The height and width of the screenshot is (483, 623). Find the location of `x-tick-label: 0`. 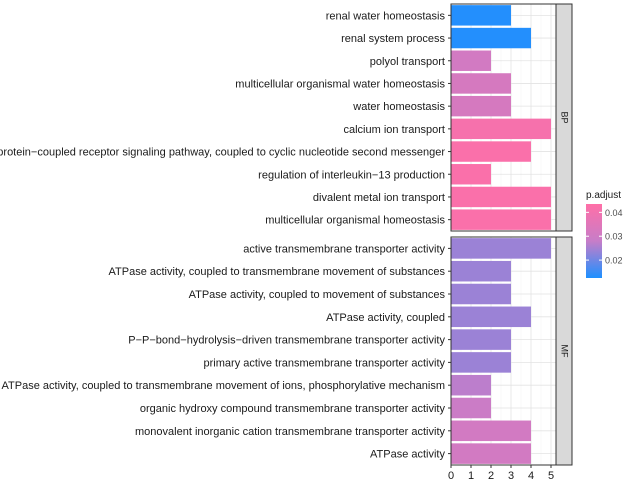

x-tick-label: 0 is located at coordinates (451, 476).